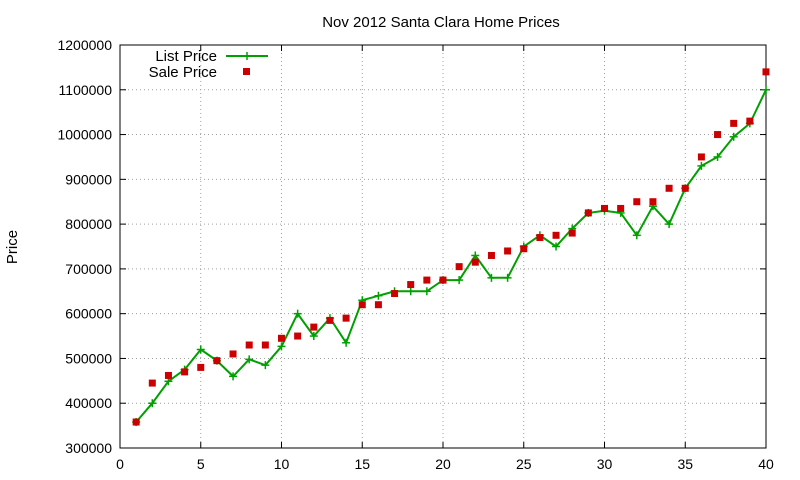 This screenshot has width=800, height=480. I want to click on y-axis-label: Price, so click(12, 247).